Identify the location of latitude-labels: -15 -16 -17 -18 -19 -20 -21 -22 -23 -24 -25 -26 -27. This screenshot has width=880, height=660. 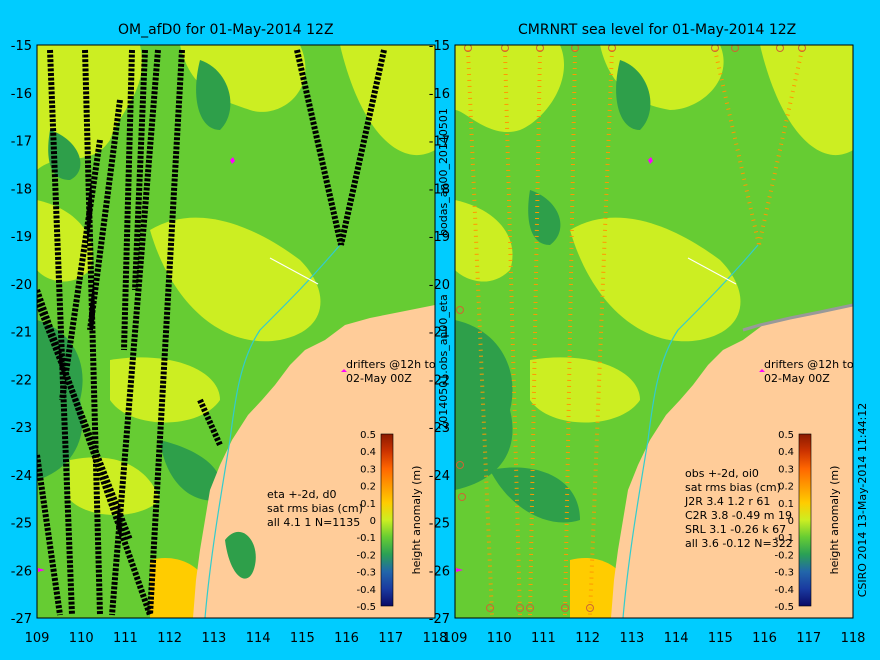
(21, 333).